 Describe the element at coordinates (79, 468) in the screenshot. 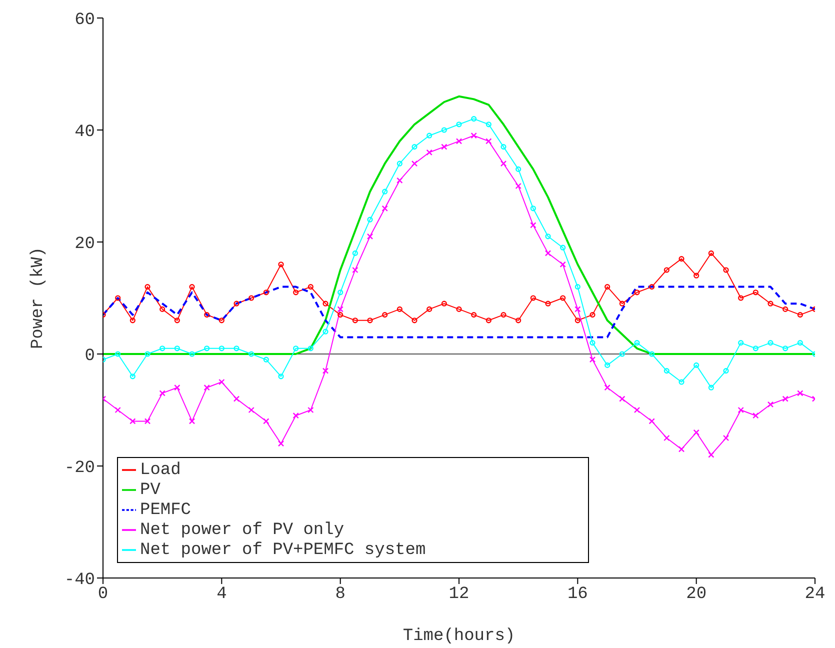

I see `y-tick-label: -20` at that location.